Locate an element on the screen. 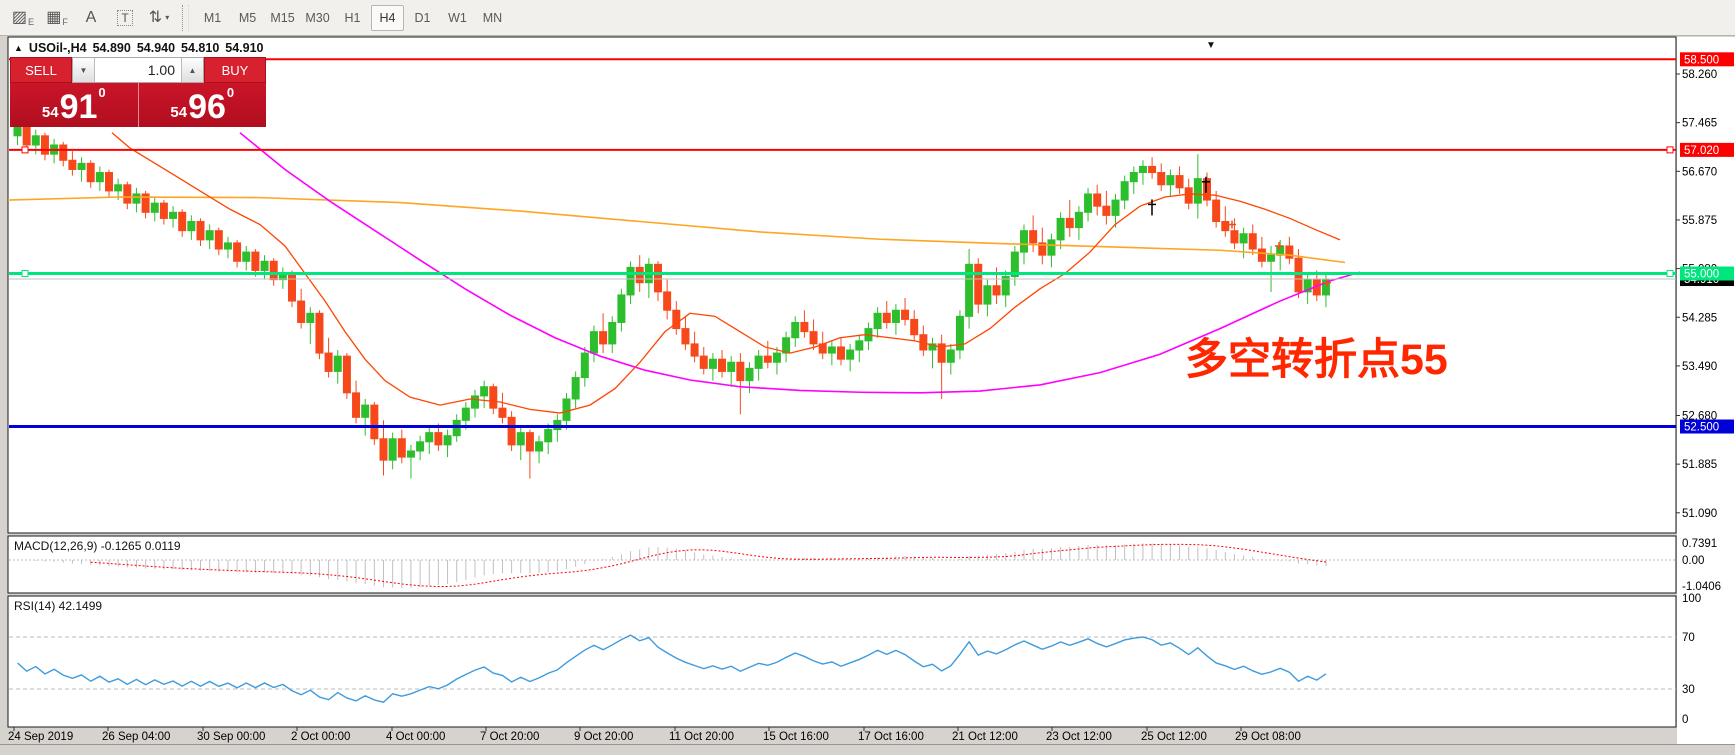  volume-decrease-button: ▼ is located at coordinates (84, 70).